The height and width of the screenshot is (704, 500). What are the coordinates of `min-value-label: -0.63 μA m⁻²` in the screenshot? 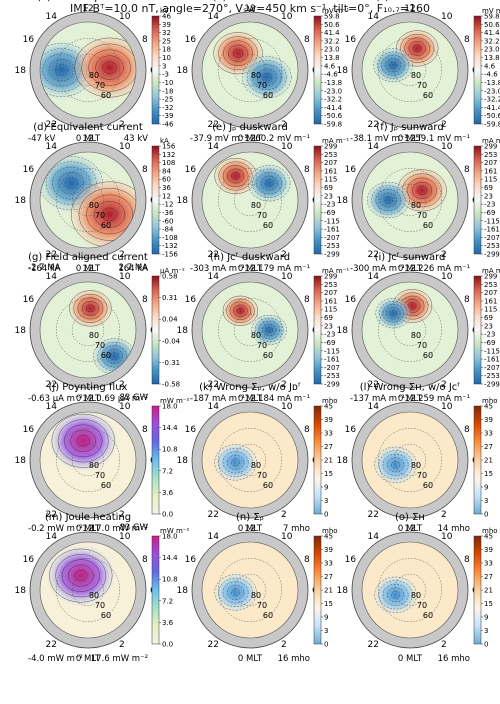 It's located at (55, 399).